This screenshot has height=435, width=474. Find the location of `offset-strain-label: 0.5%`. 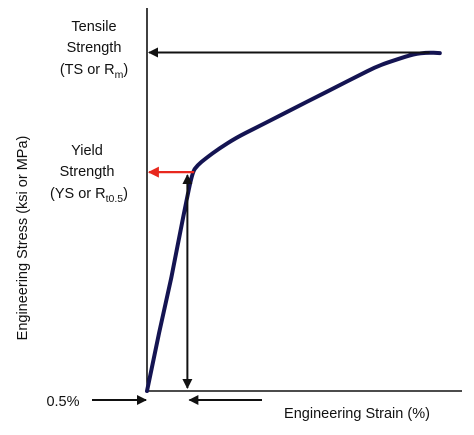

offset-strain-label: 0.5% is located at coordinates (62, 402).